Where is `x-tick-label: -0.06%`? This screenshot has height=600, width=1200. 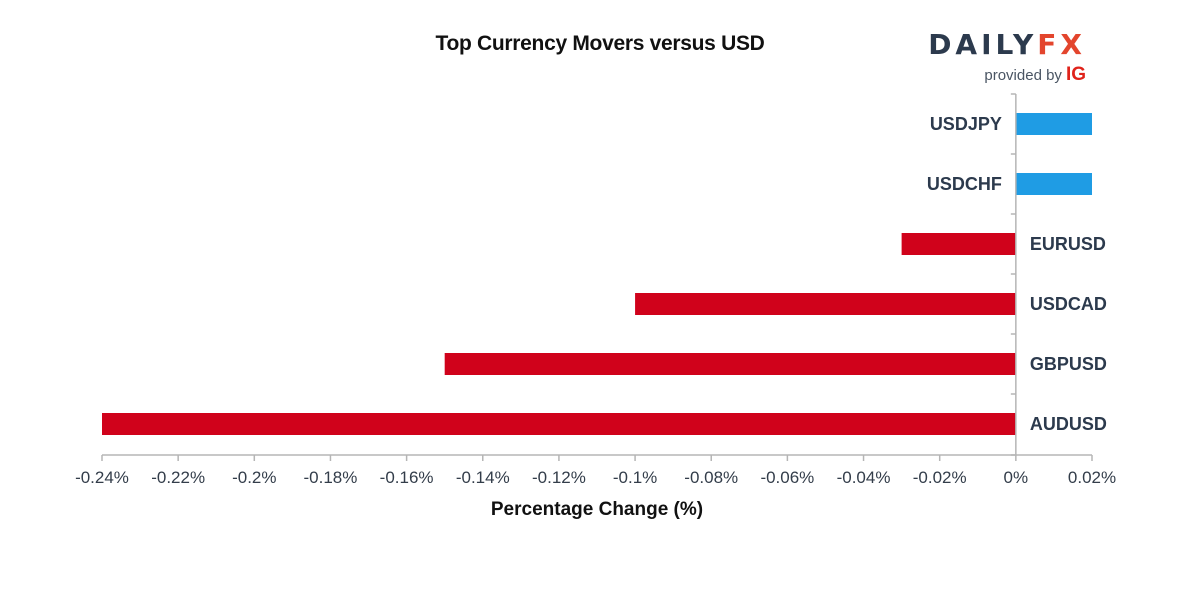
x-tick-label: -0.06% is located at coordinates (787, 477).